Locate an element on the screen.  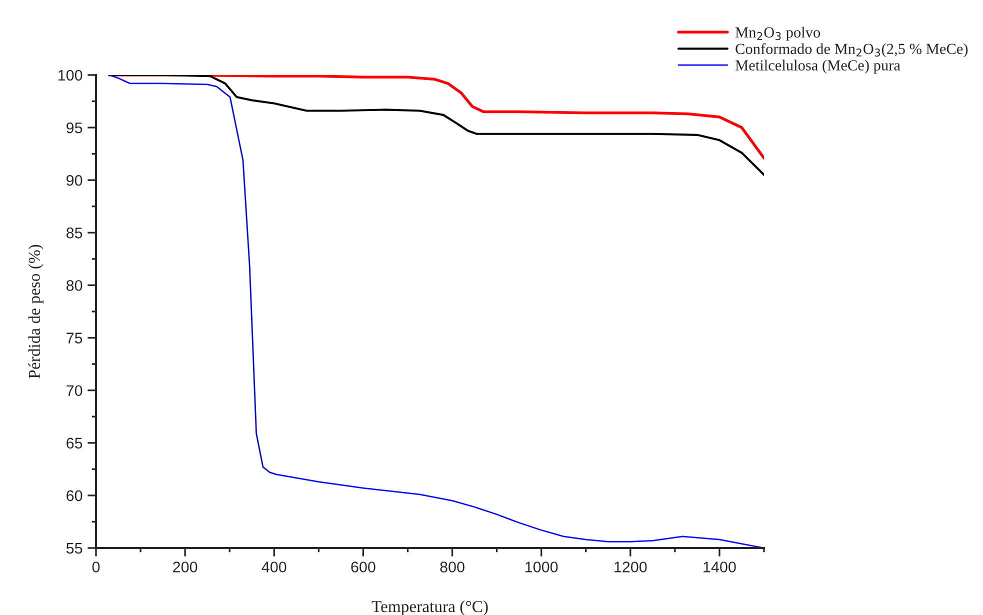
x-tick-label: 1000 is located at coordinates (542, 567).